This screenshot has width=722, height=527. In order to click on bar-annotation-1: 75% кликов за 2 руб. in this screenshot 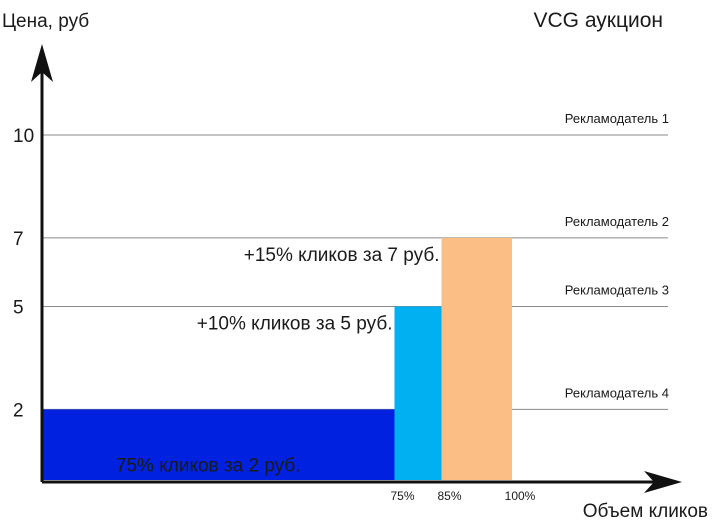, I will do `click(208, 465)`.